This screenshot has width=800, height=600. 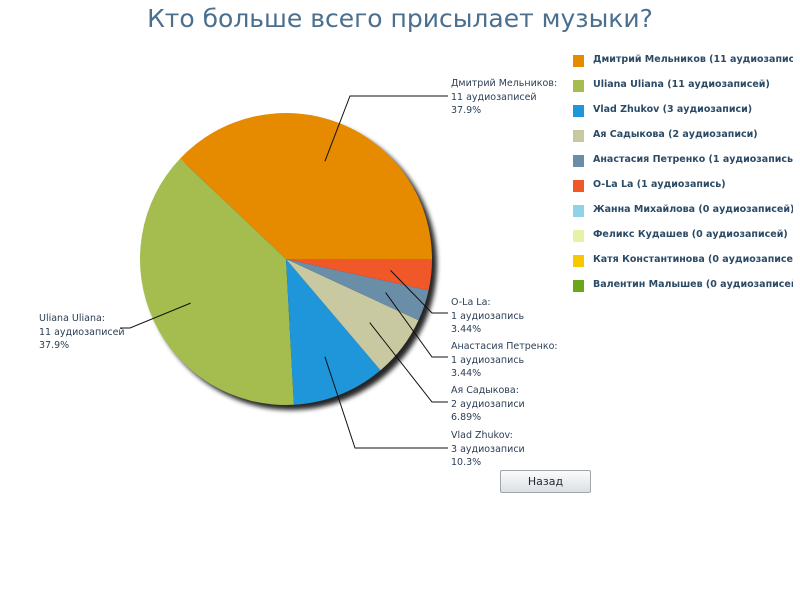 I want to click on legend-item-ая-садыкова: Ая Садыкова (2 аудиозаписи), so click(x=682, y=141).